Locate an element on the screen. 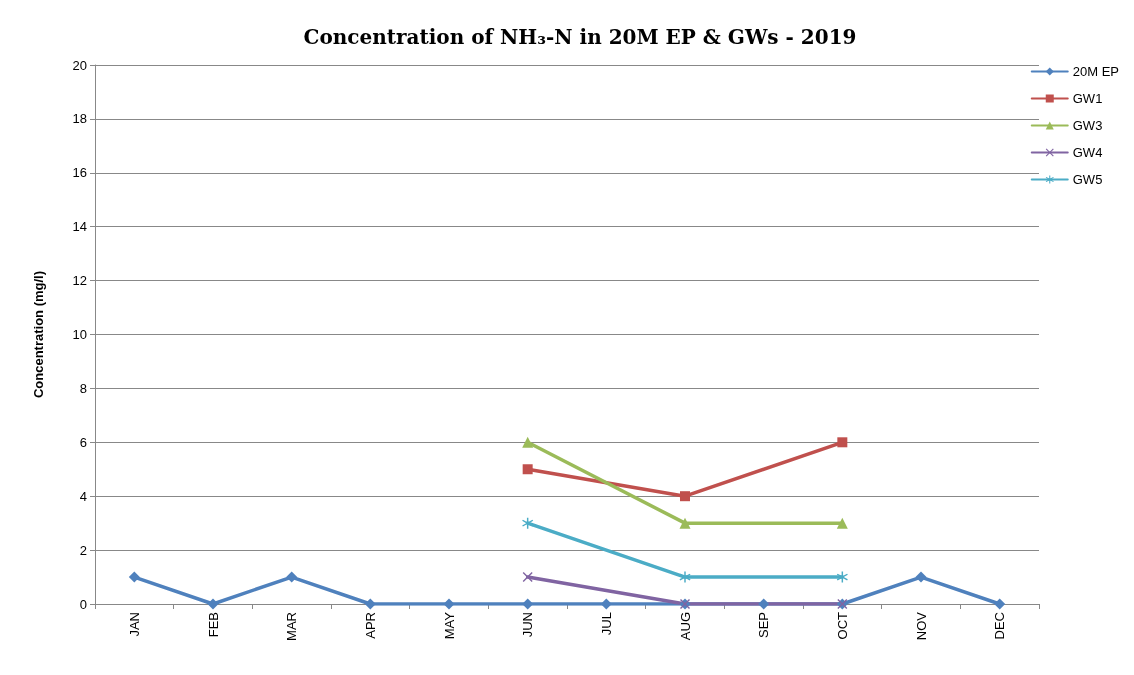  x-tick-label: NOV is located at coordinates (921, 626).